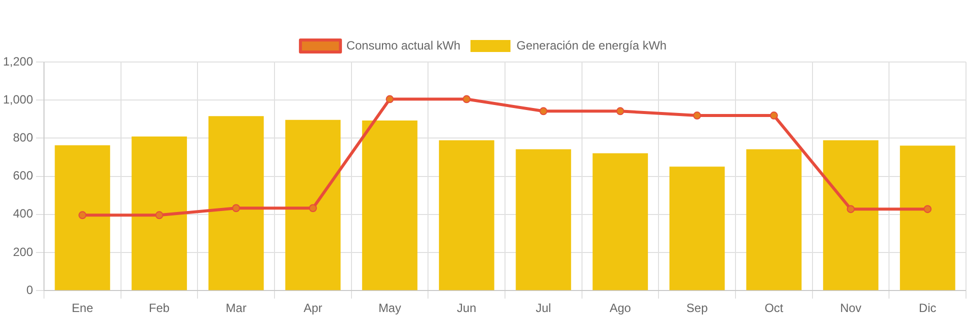  I want to click on x-tick-label: Mar, so click(236, 308).